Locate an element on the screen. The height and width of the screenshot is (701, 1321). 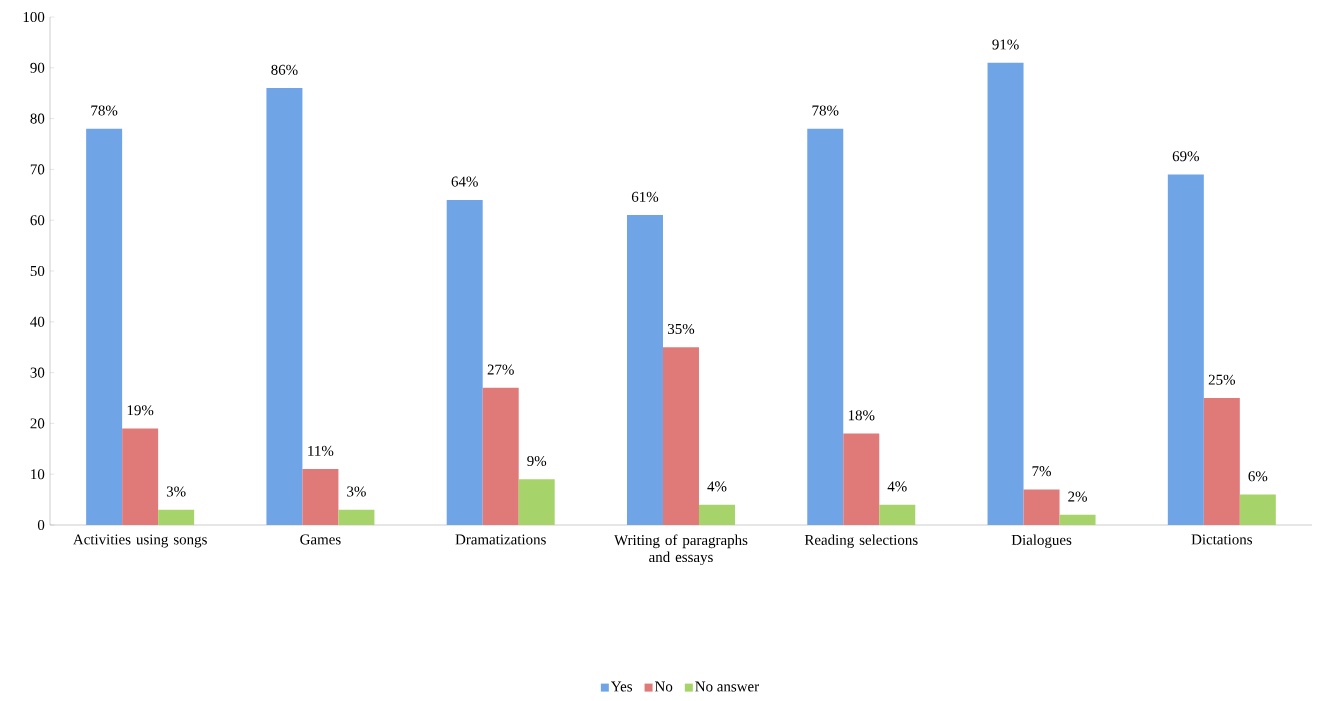
y-tick-label: 40 is located at coordinates (37, 321).